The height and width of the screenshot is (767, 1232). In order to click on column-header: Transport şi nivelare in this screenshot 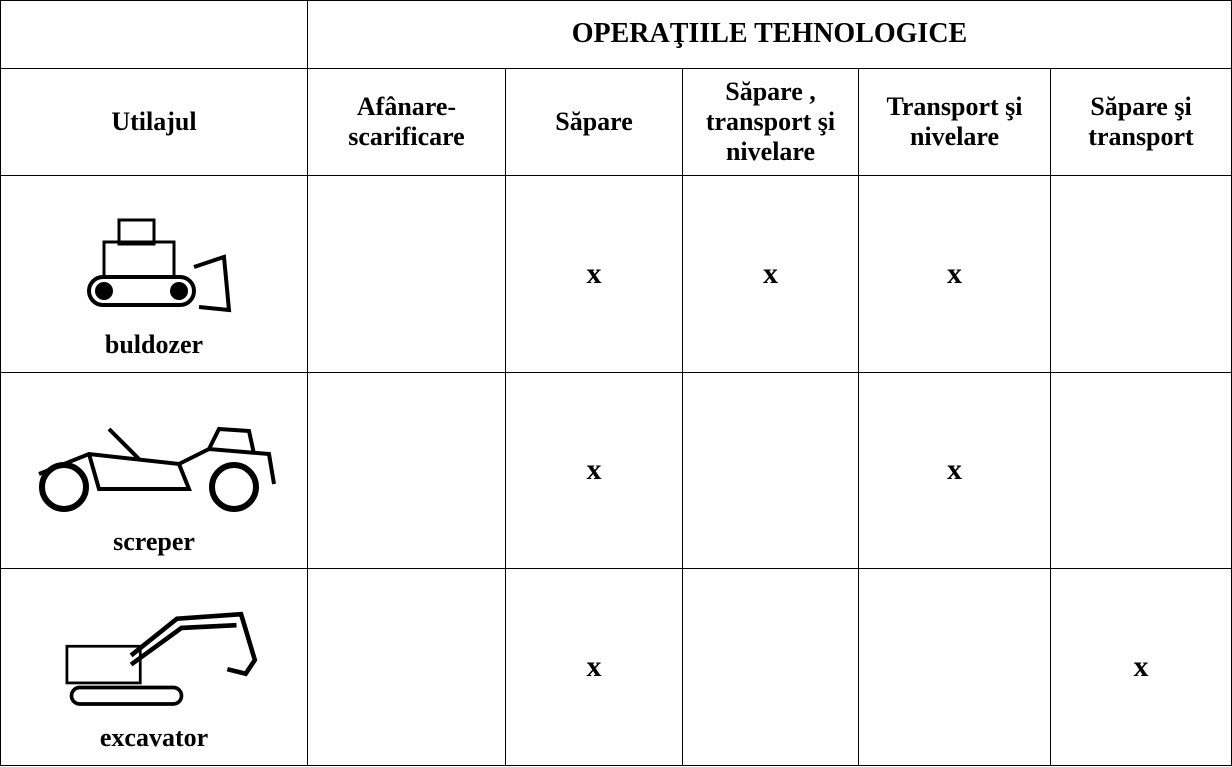, I will do `click(954, 122)`.